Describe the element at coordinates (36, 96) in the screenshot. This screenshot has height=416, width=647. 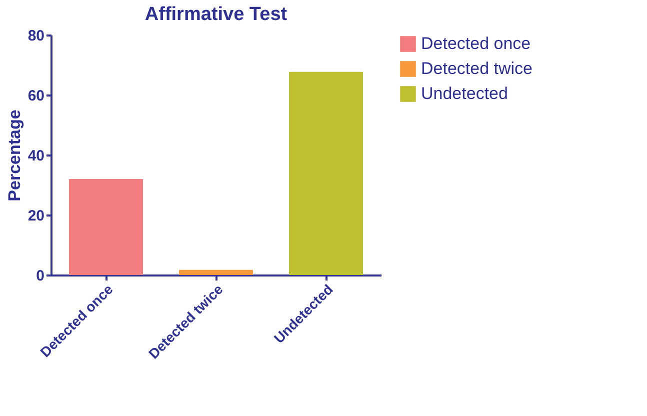
I see `y-tick-label: 60` at that location.